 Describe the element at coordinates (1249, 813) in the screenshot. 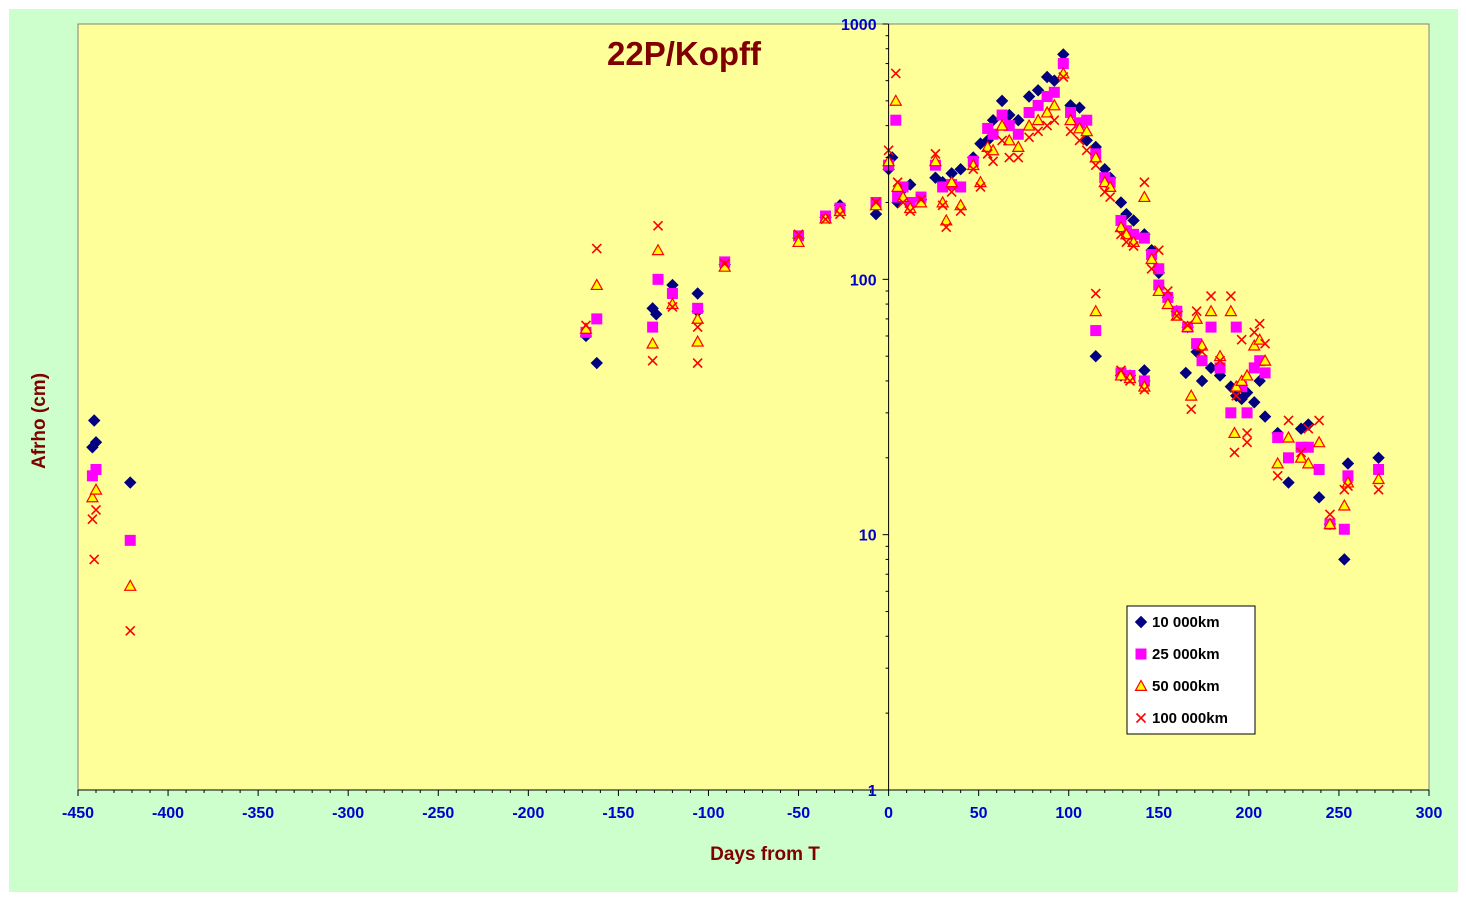

I see `x-tick-label: 200` at that location.